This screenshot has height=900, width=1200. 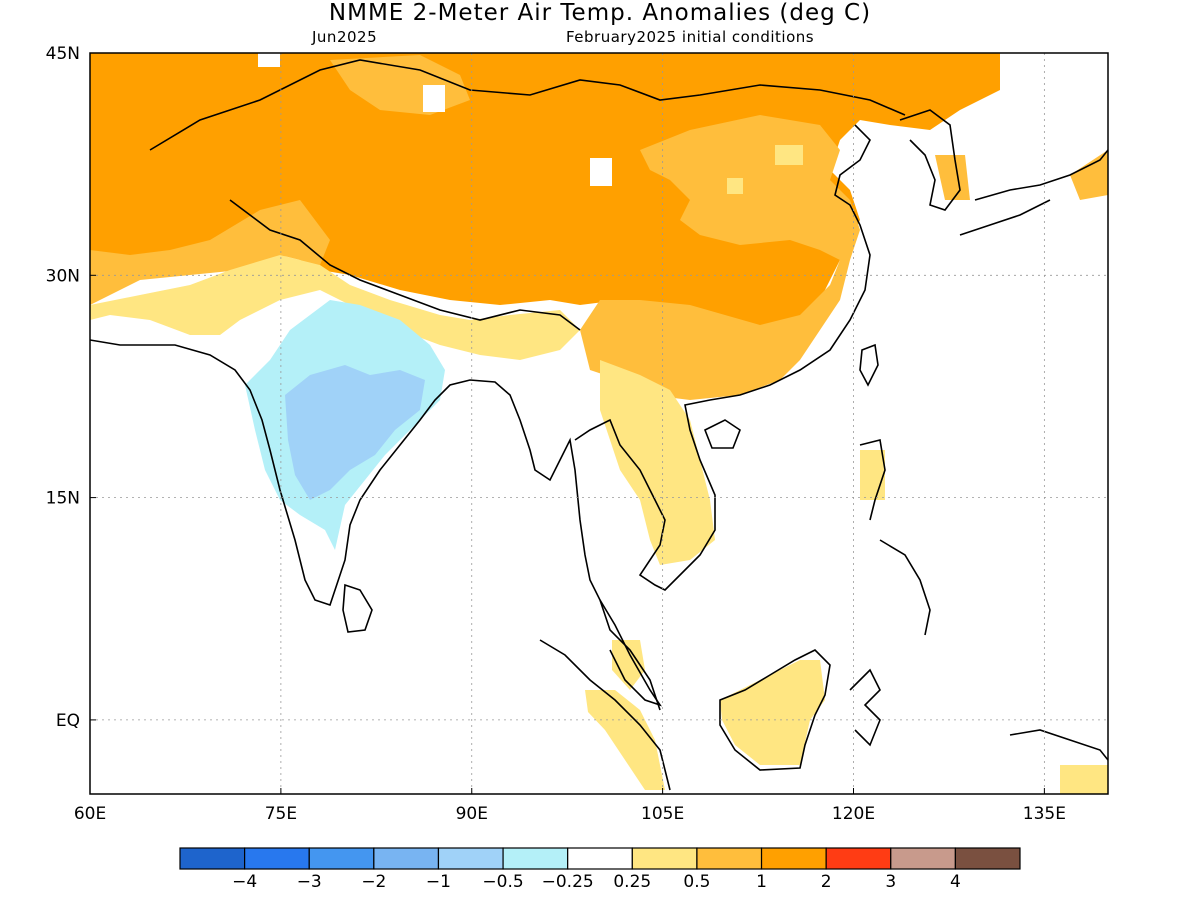 I want to click on coastline-malaya, so click(x=630, y=653).